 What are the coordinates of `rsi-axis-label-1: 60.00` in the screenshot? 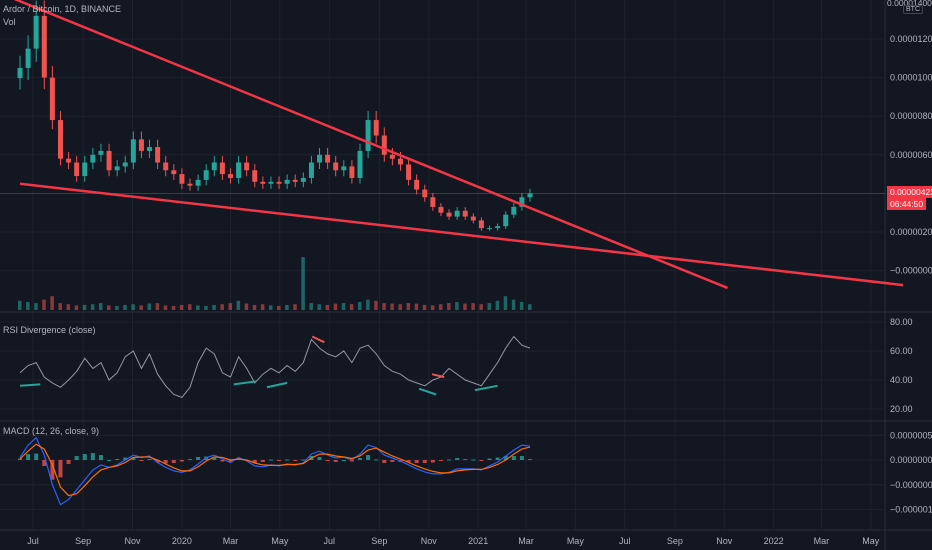 It's located at (901, 351).